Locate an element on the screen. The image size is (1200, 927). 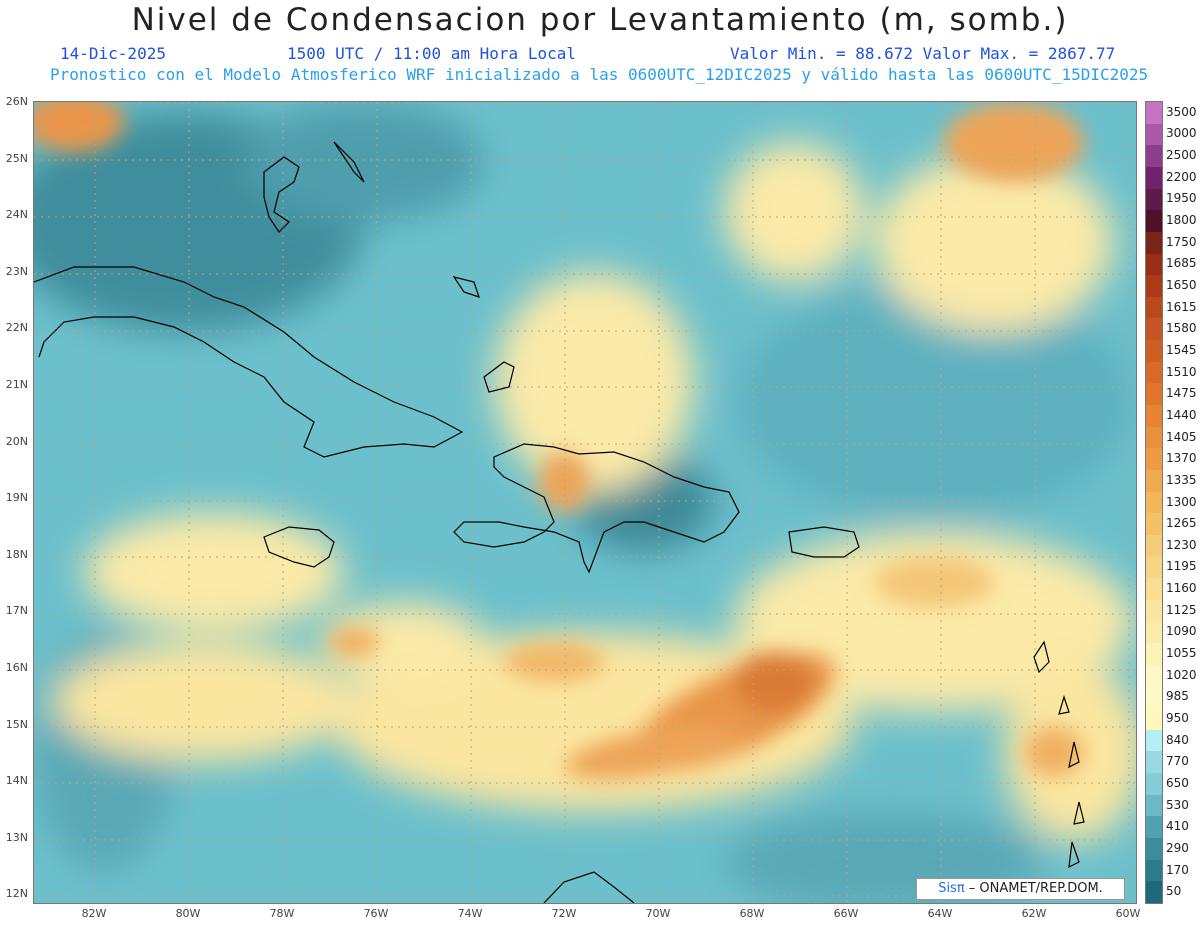
date-label: 14-Dic-2025 is located at coordinates (113, 53).